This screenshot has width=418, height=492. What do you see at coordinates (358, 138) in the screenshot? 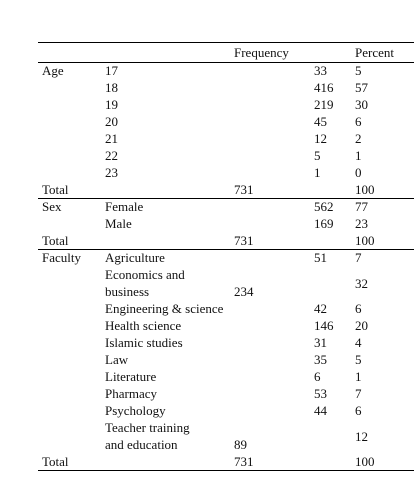
I see `percent: 2` at bounding box center [358, 138].